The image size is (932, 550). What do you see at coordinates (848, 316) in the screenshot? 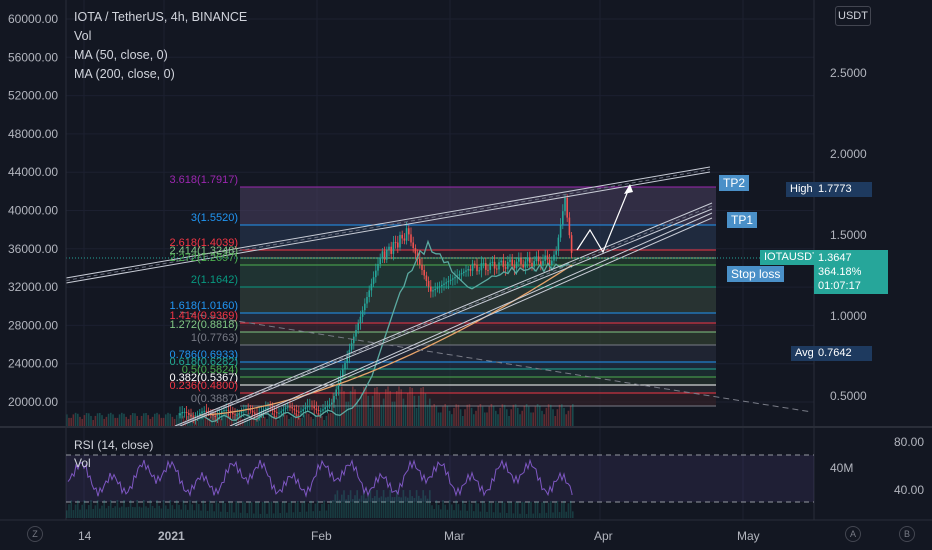
I see `right-axis-tick: 1.0000` at bounding box center [848, 316].